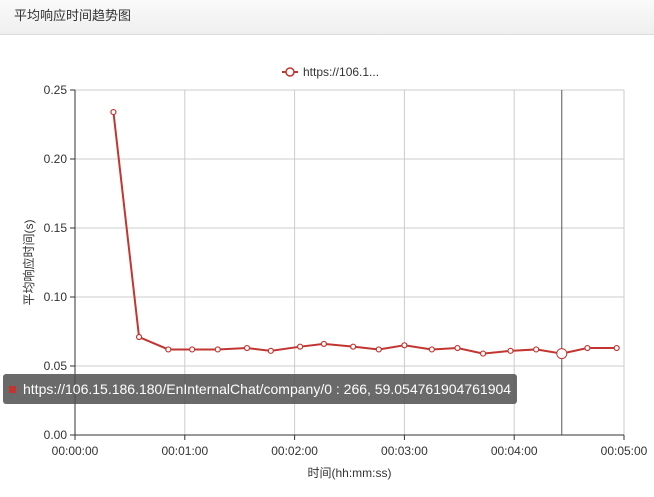  What do you see at coordinates (56, 435) in the screenshot?
I see `y-tick-label: 0.00` at bounding box center [56, 435].